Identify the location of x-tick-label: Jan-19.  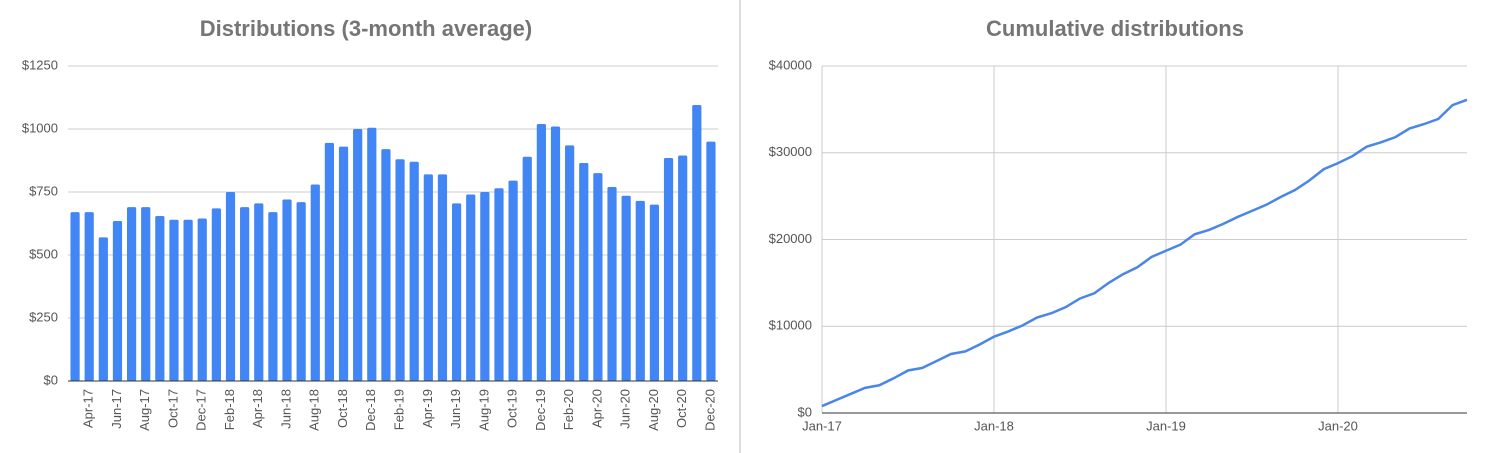
(1166, 425).